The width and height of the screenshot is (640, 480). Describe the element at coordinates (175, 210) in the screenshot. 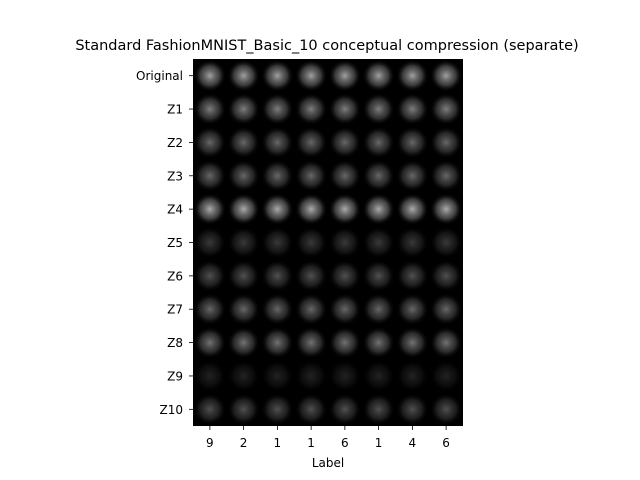

I see `row-tick-label: Z4` at that location.